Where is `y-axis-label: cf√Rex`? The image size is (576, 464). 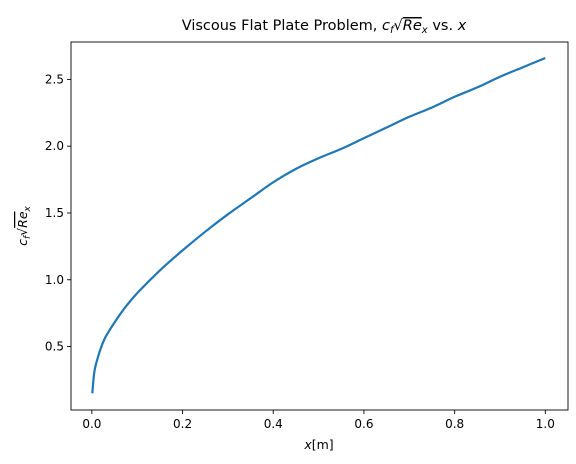
y-axis-label: cf√Rex is located at coordinates (24, 225).